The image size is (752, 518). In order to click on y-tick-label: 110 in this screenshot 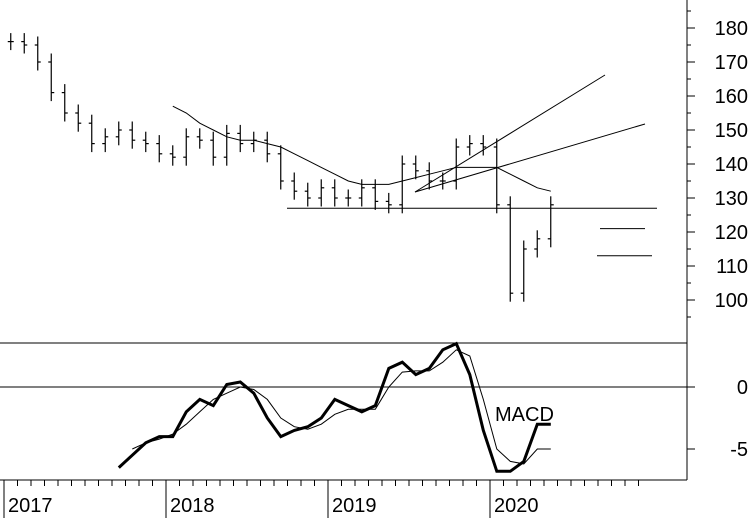, I will do `click(732, 267)`.